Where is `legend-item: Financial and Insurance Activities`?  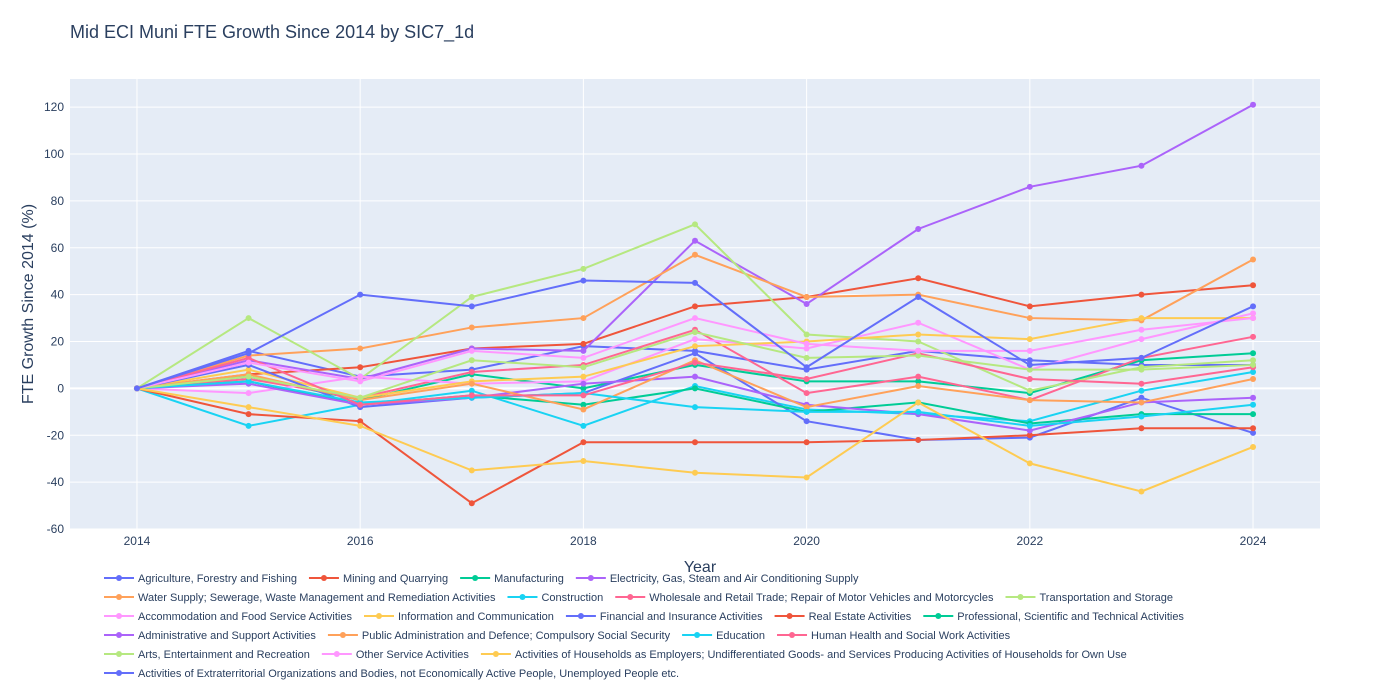
legend-item: Financial and Insurance Activities is located at coordinates (664, 617).